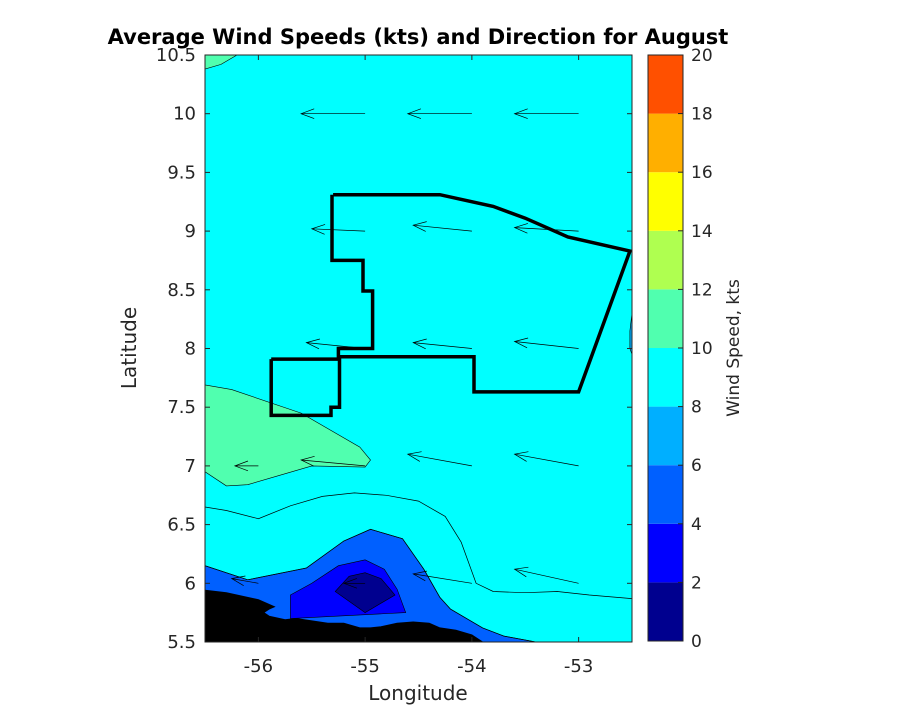 This screenshot has height=720, width=900. I want to click on x-tick-label: -54, so click(471, 666).